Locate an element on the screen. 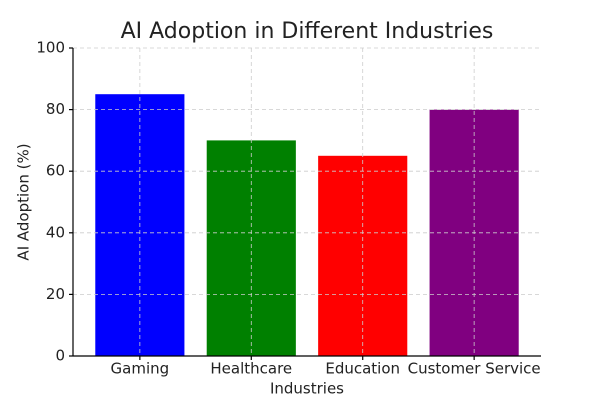 This screenshot has height=400, width=600. y-axis-label: AI Adoption (%) is located at coordinates (24, 201).